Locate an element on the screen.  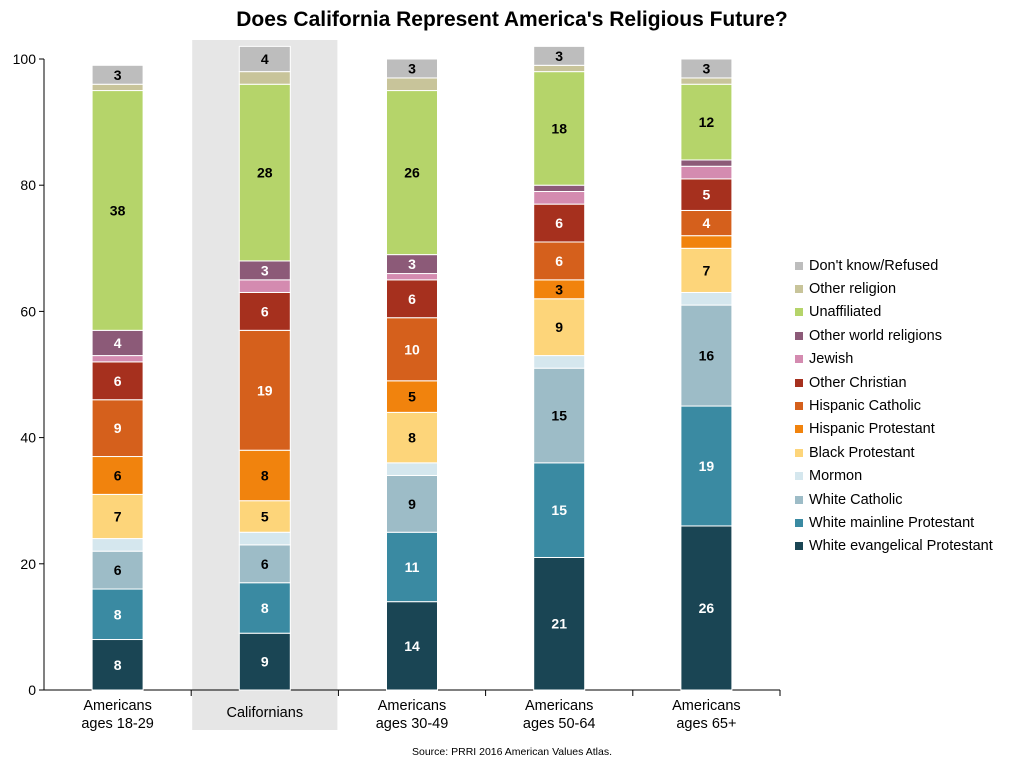
data-label: 28 is located at coordinates (265, 173).